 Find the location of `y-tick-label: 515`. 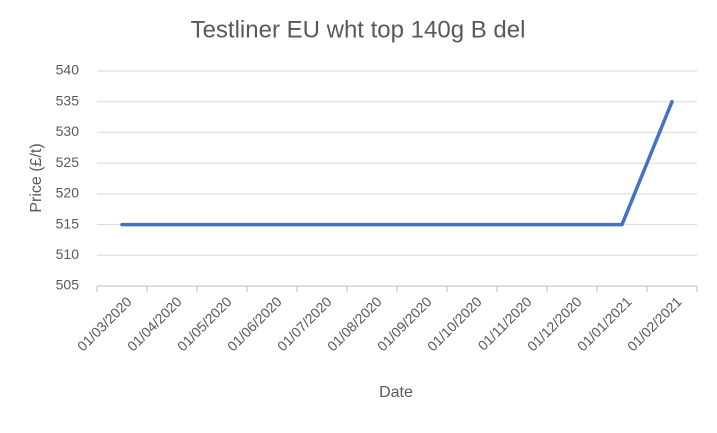

y-tick-label: 515 is located at coordinates (68, 223).